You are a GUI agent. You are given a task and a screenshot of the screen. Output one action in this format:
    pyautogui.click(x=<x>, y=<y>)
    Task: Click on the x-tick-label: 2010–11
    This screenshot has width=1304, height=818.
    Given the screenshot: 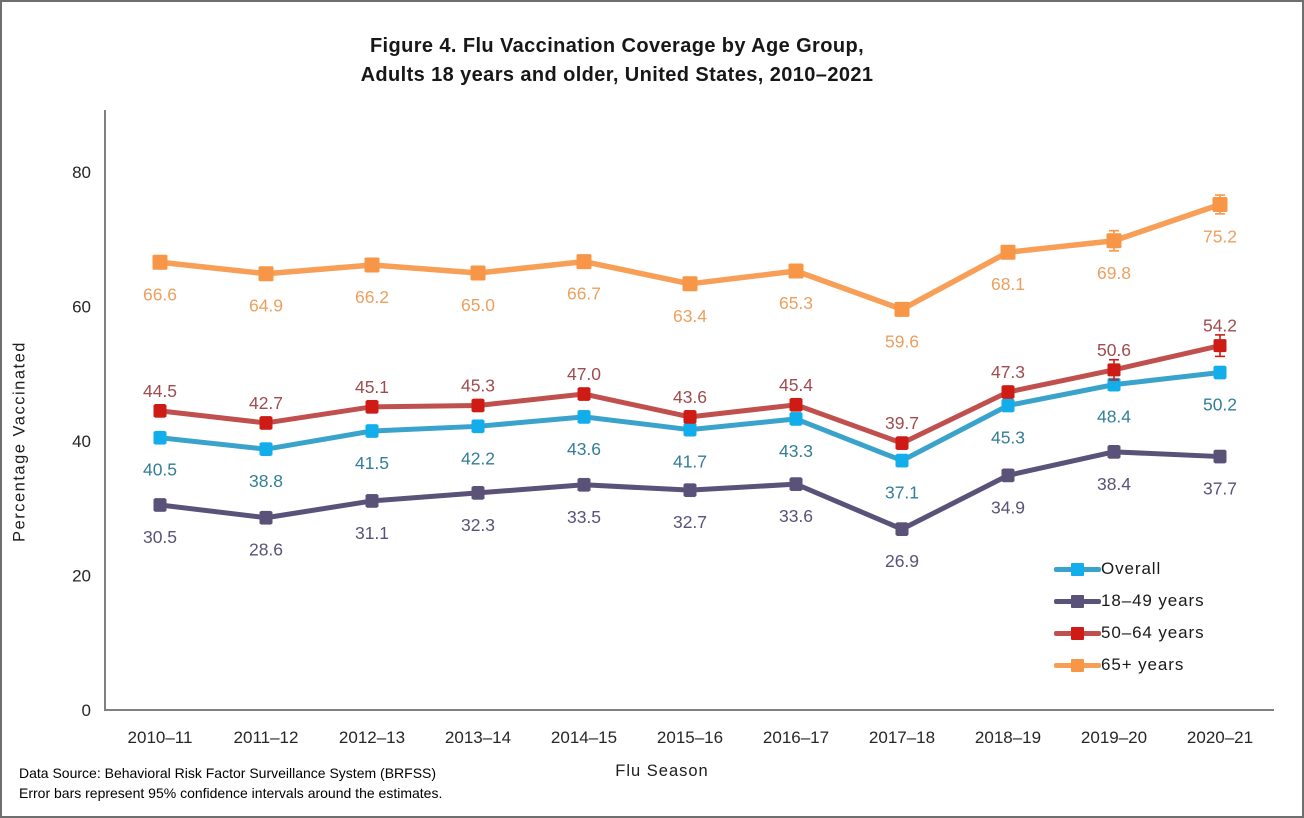 What is the action you would take?
    pyautogui.click(x=160, y=737)
    